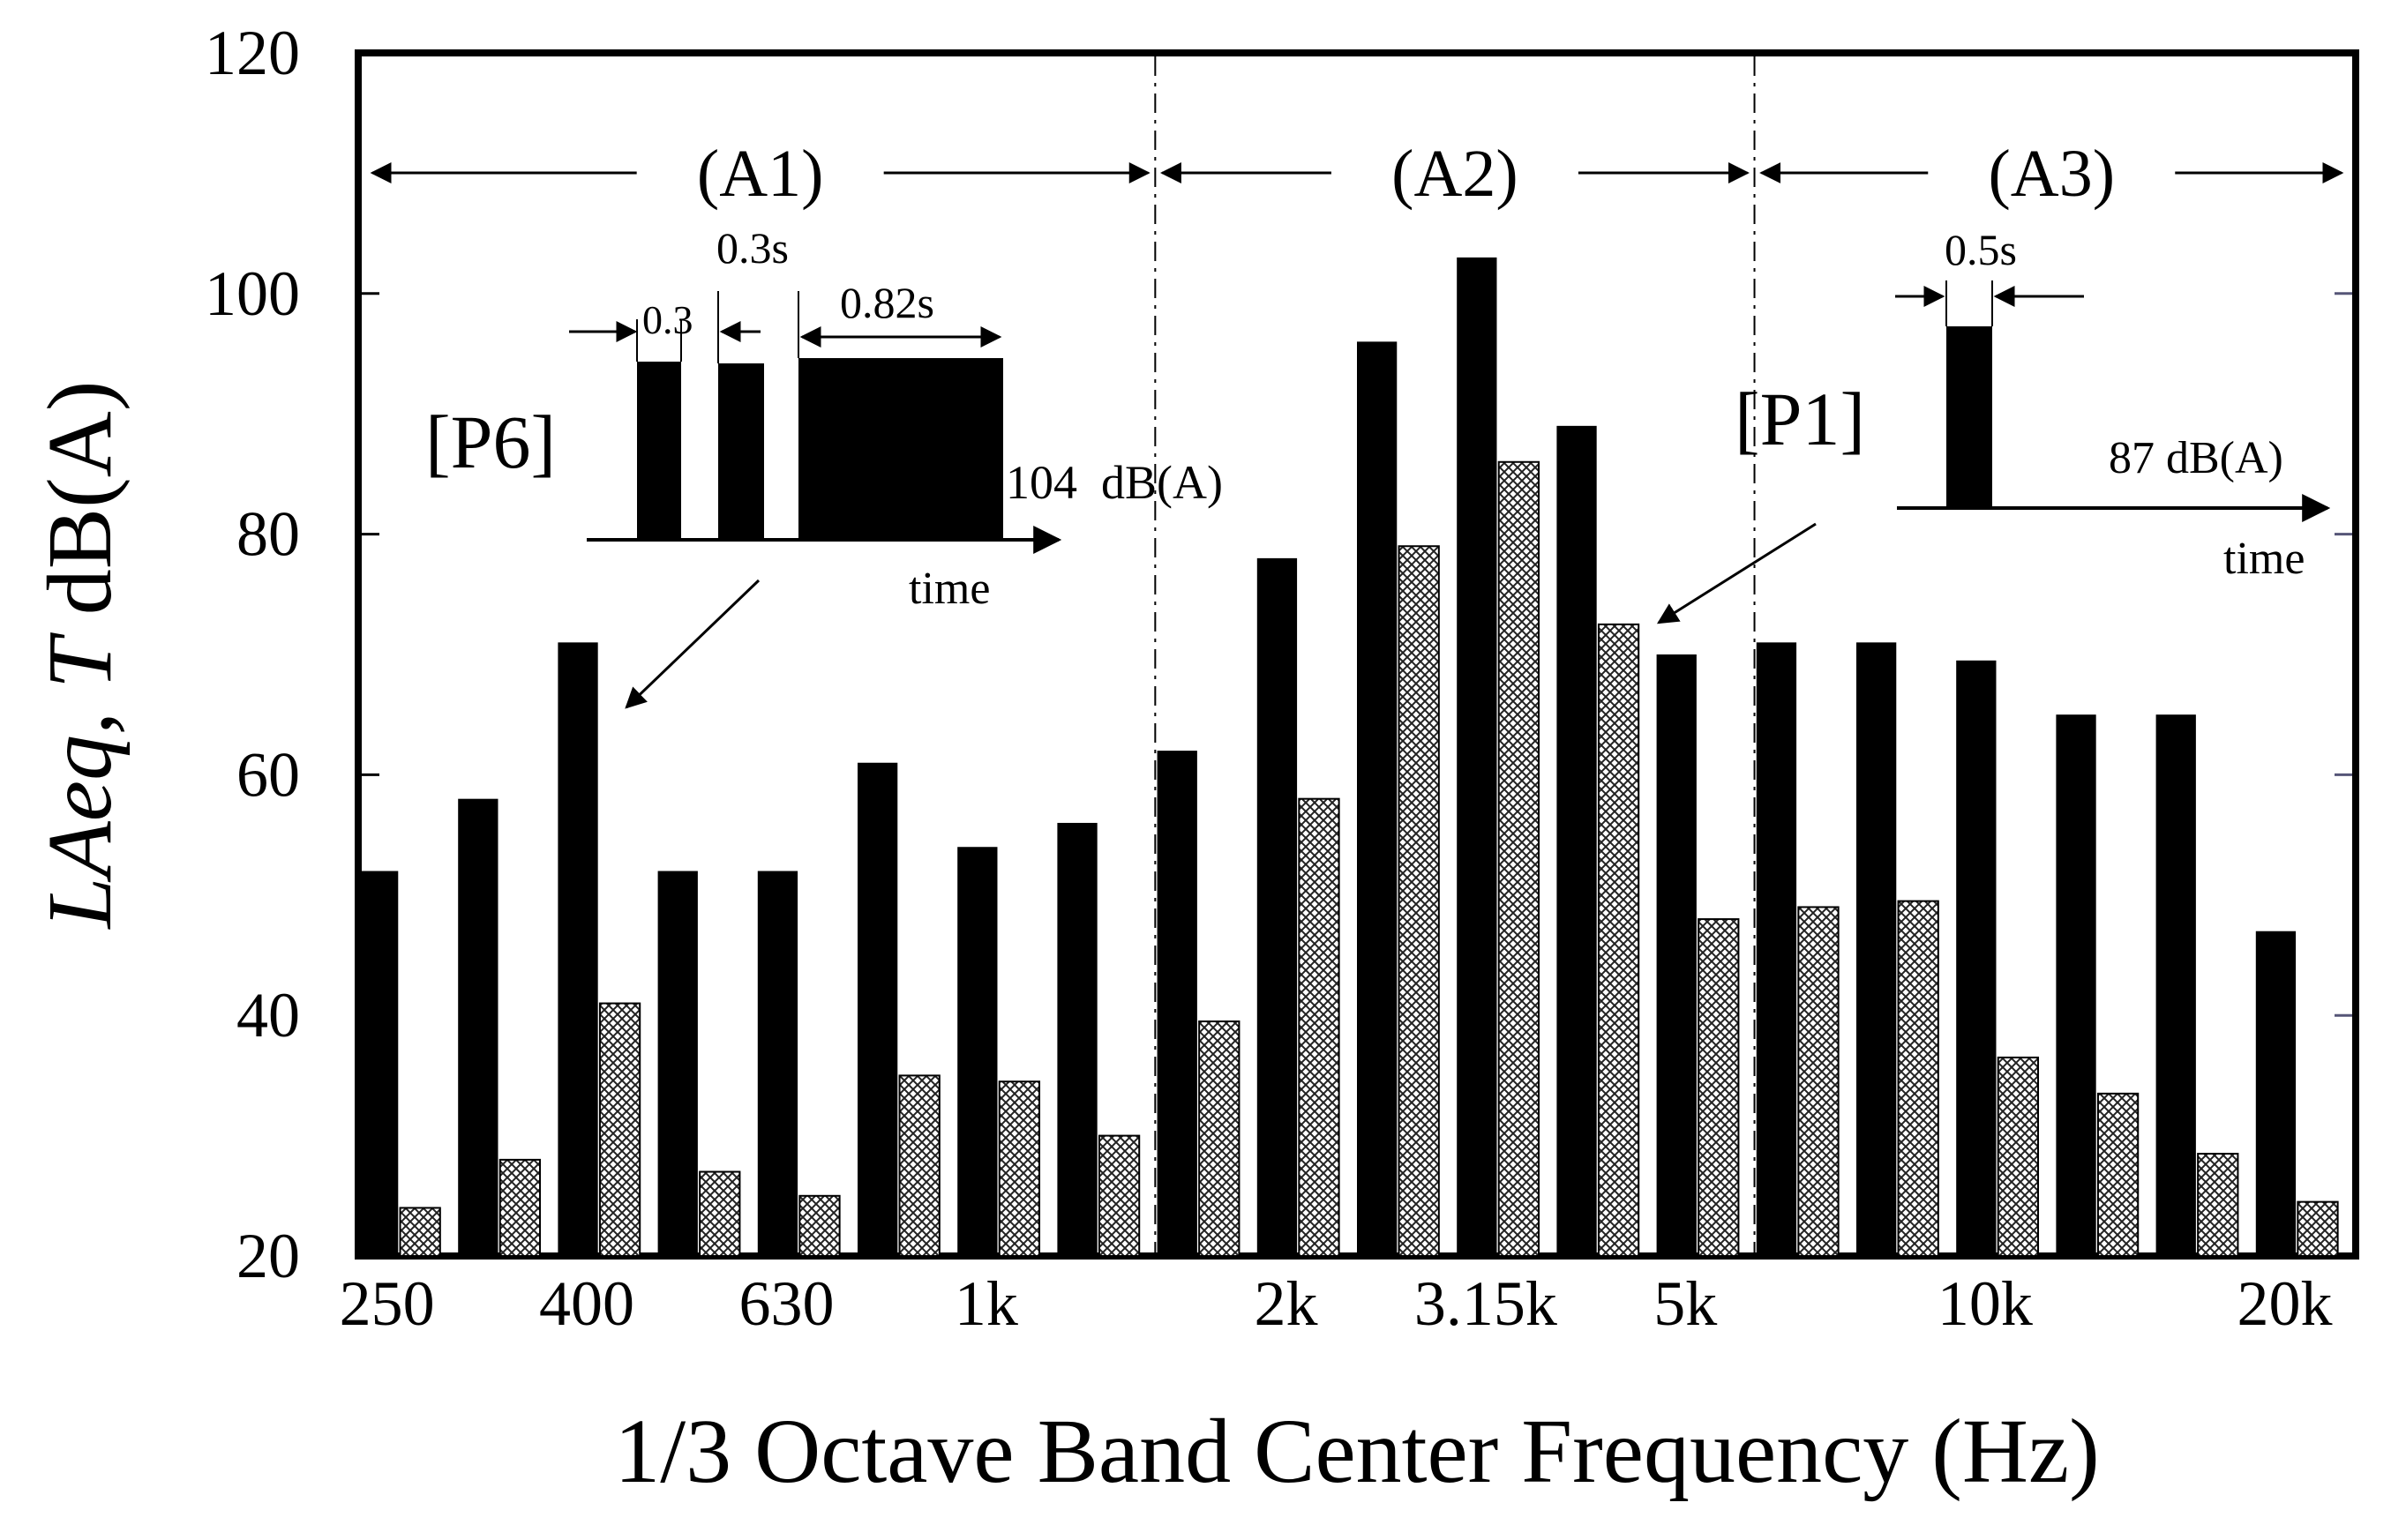 This screenshot has width=2391, height=1540. I want to click on p6-level-label: 104 dB(A), so click(1115, 482).